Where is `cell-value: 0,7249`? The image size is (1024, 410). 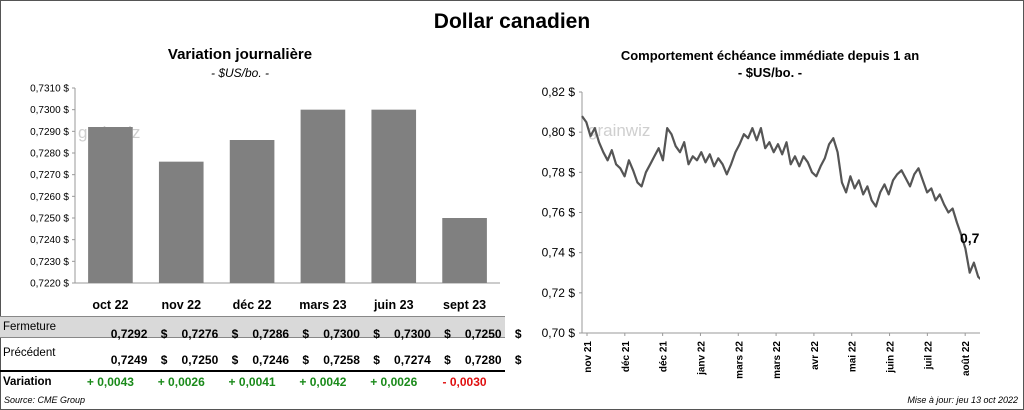 cell-value: 0,7249 is located at coordinates (129, 360).